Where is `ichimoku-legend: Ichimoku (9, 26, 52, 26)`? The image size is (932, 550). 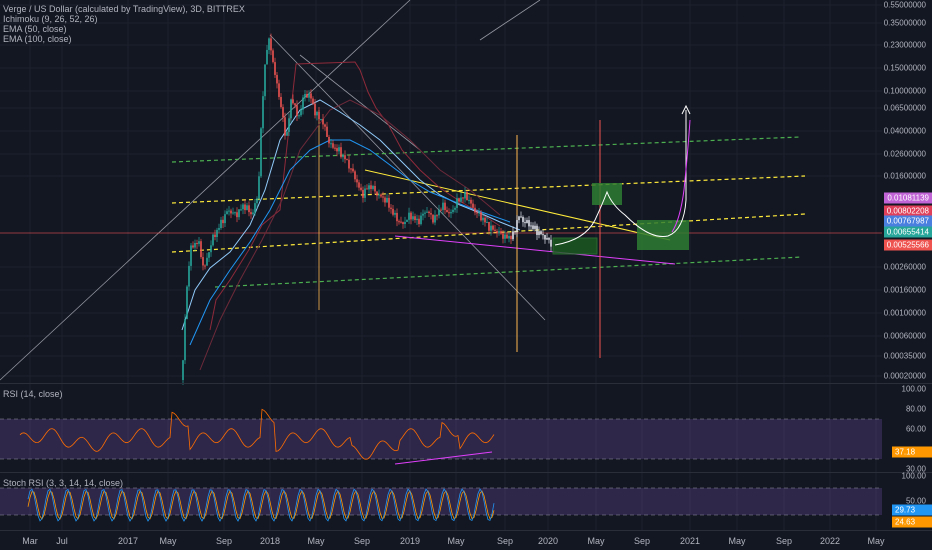 ichimoku-legend: Ichimoku (9, 26, 52, 26) is located at coordinates (50, 19).